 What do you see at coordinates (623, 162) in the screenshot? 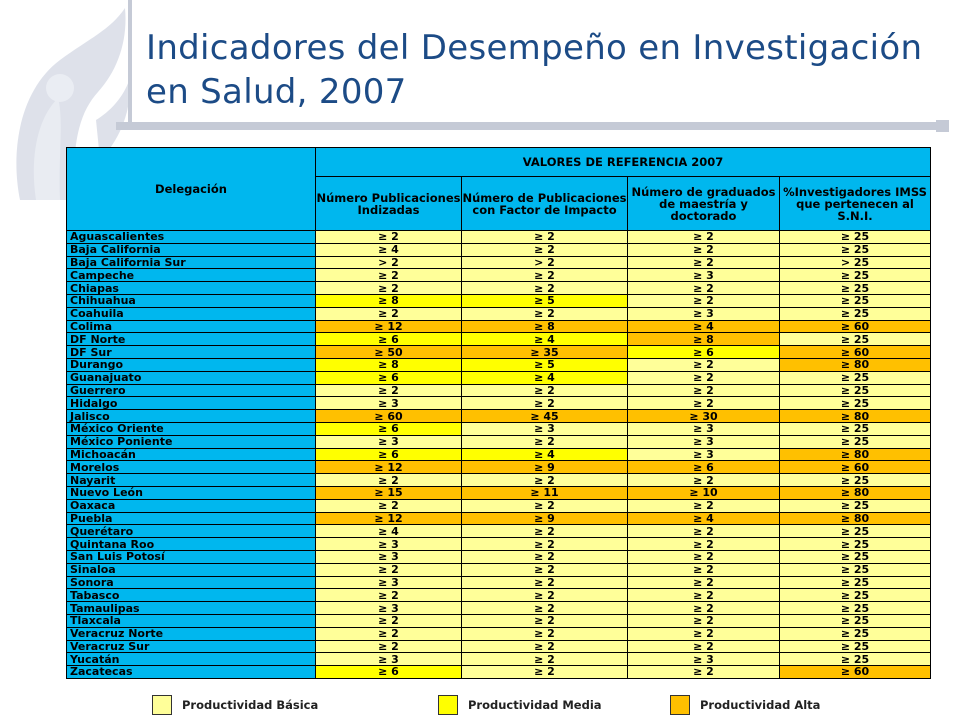
I see `group-header-valores-referencia: VALORES DE REFERENCIA 2007` at bounding box center [623, 162].